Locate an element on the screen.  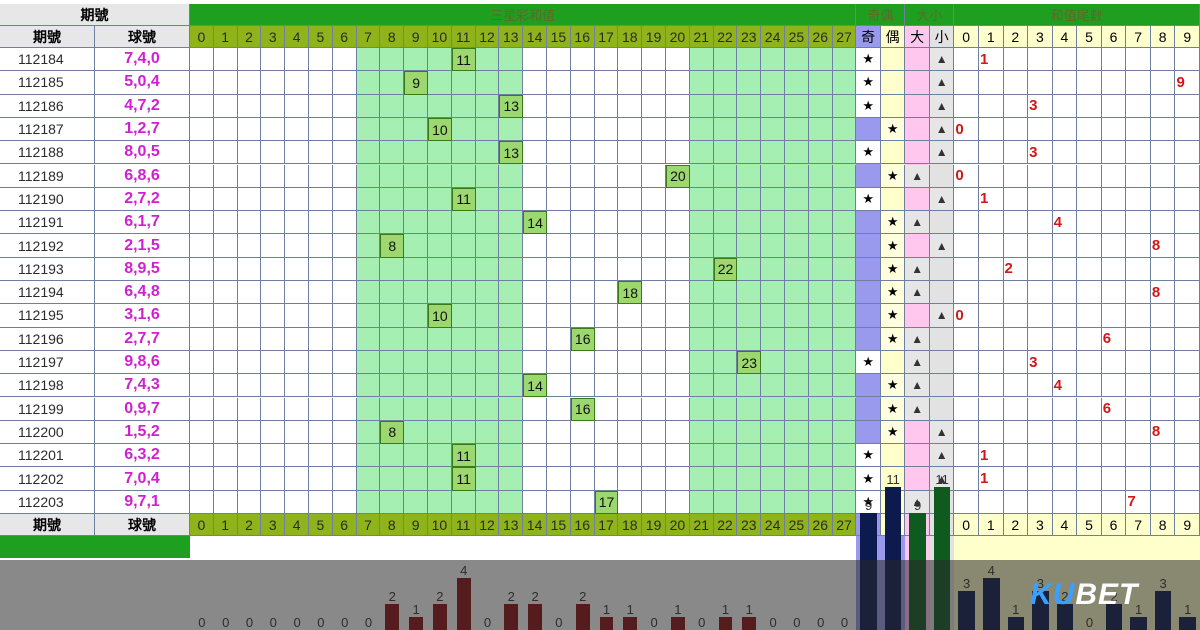
footer-sum-col: 20 is located at coordinates (678, 525).